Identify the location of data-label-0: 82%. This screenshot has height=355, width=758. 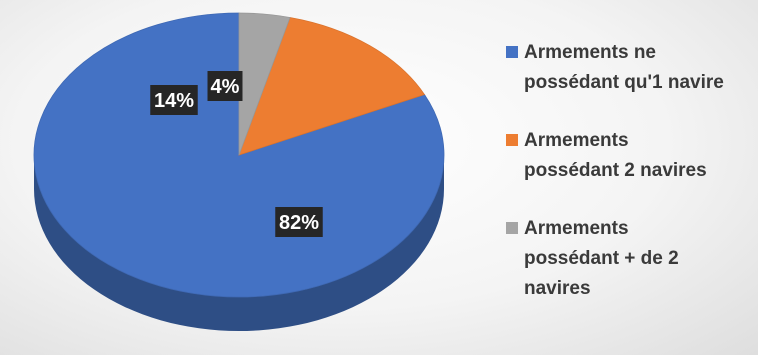
(299, 223).